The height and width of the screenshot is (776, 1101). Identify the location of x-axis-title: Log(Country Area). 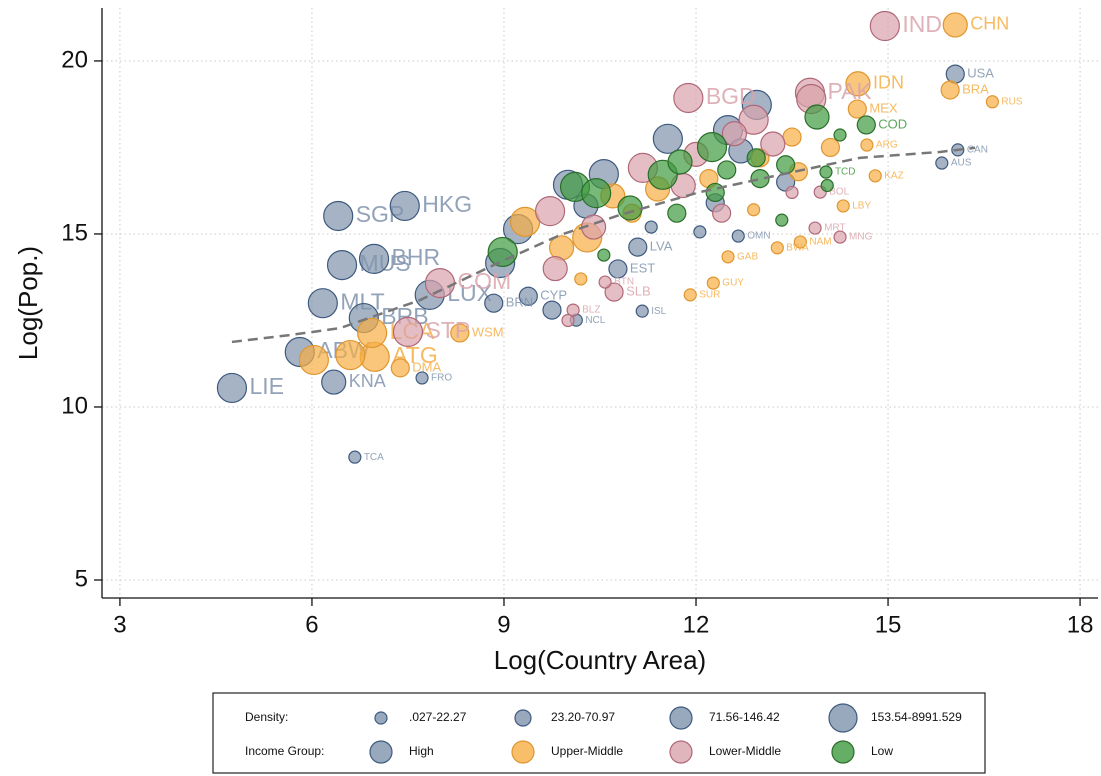
(600, 660).